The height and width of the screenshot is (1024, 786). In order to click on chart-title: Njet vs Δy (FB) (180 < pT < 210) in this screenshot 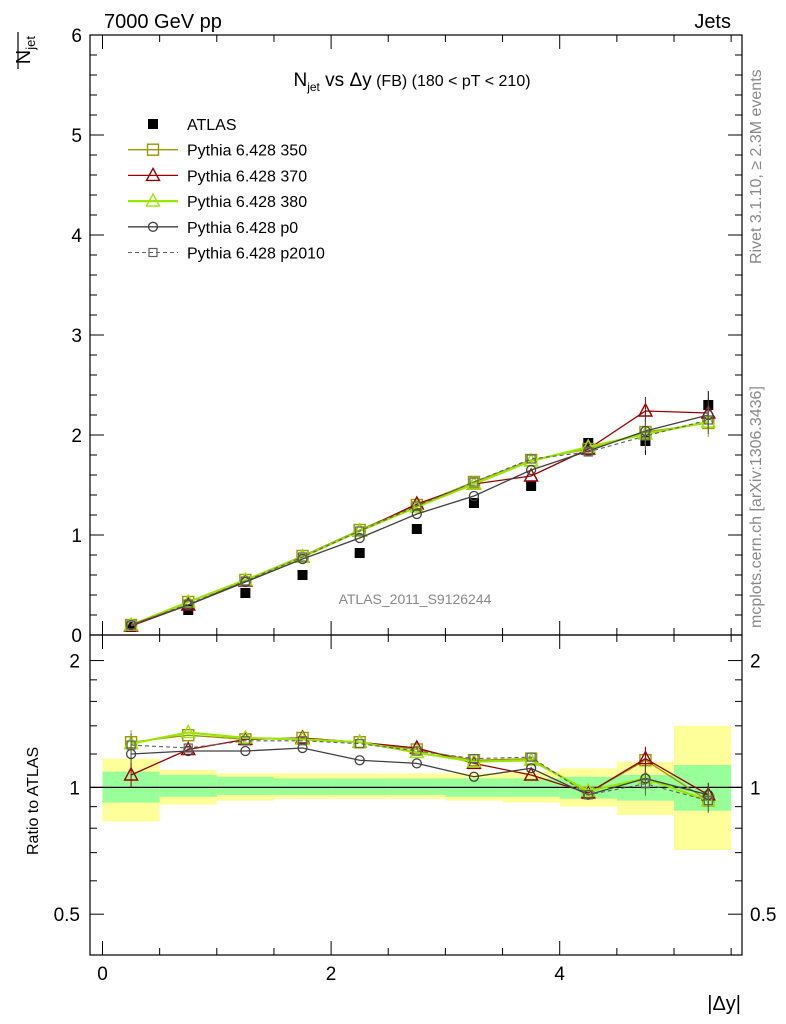, I will do `click(411, 82)`.